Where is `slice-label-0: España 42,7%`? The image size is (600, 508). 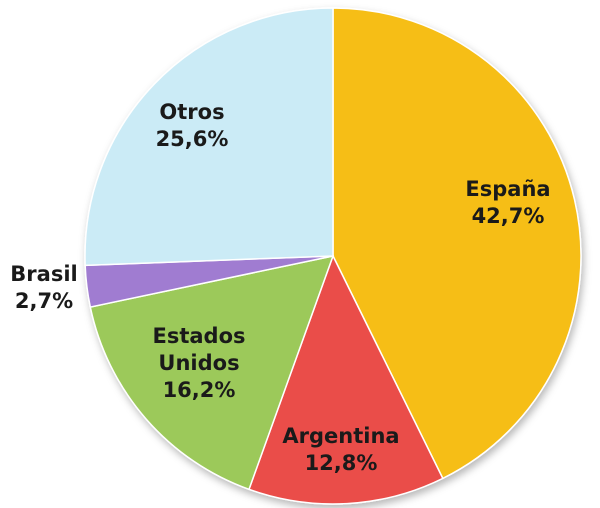 slice-label-0: España 42,7% is located at coordinates (507, 202).